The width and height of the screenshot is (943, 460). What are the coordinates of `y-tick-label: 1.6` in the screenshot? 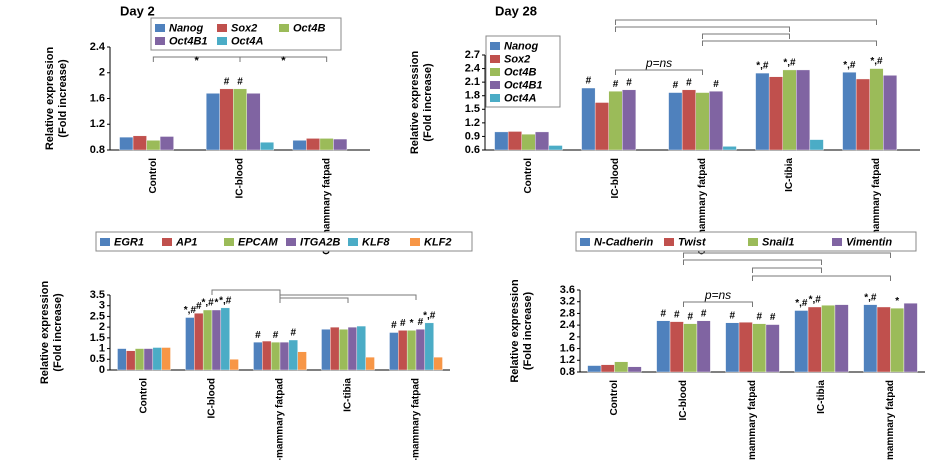 It's located at (97, 98).